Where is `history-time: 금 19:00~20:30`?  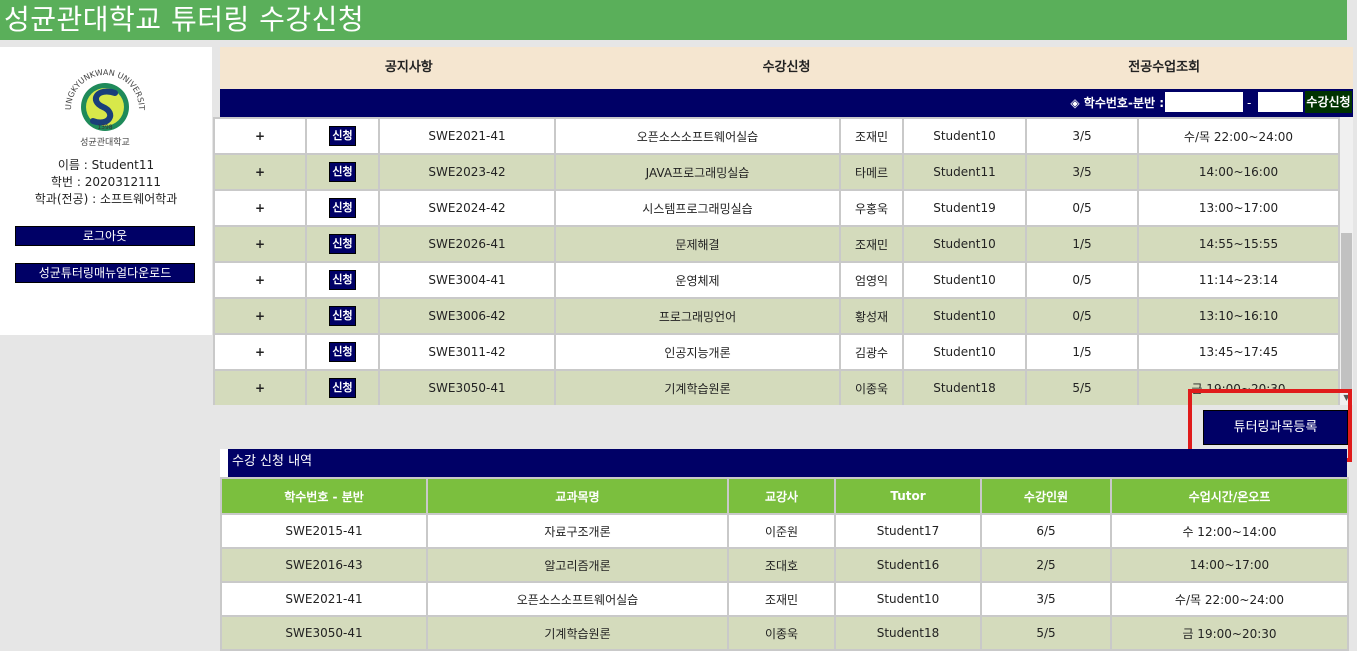
history-time: 금 19:00~20:30 is located at coordinates (1229, 633).